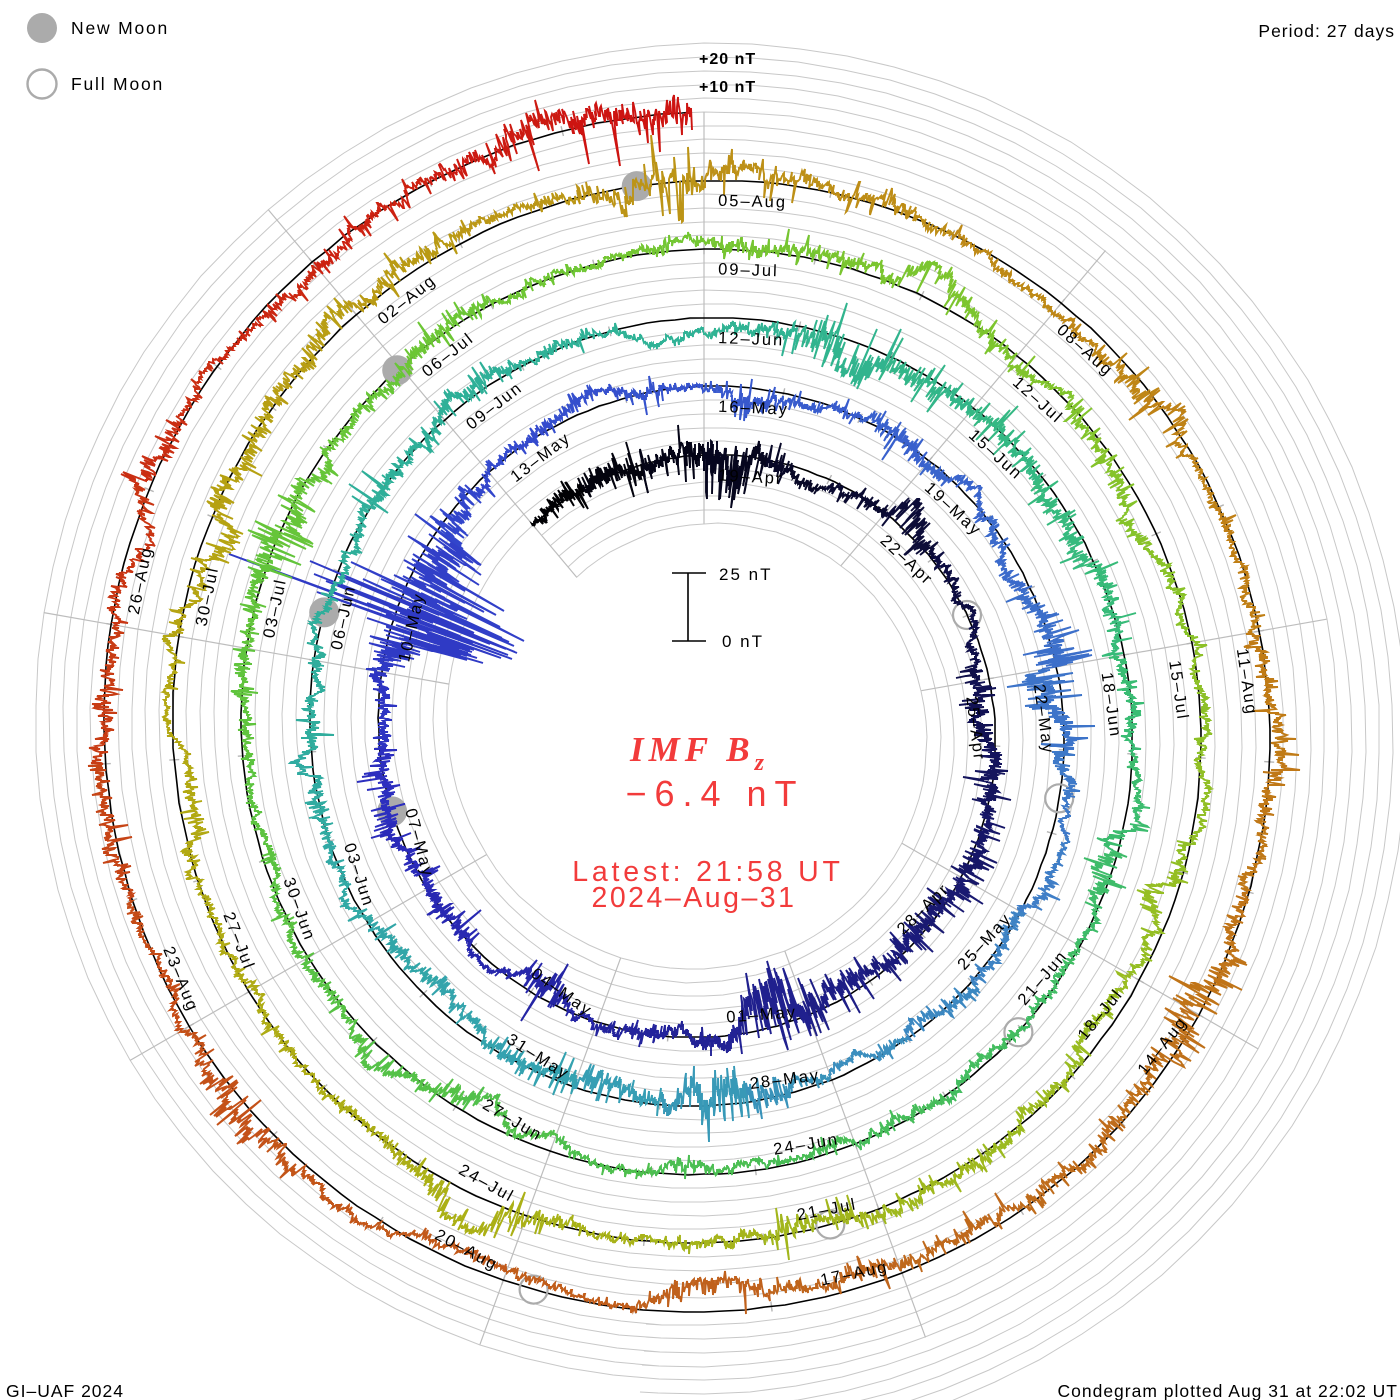 The image size is (1400, 1400). Describe the element at coordinates (714, 793) in the screenshot. I see `svg-text: −6.4 nT` at that location.